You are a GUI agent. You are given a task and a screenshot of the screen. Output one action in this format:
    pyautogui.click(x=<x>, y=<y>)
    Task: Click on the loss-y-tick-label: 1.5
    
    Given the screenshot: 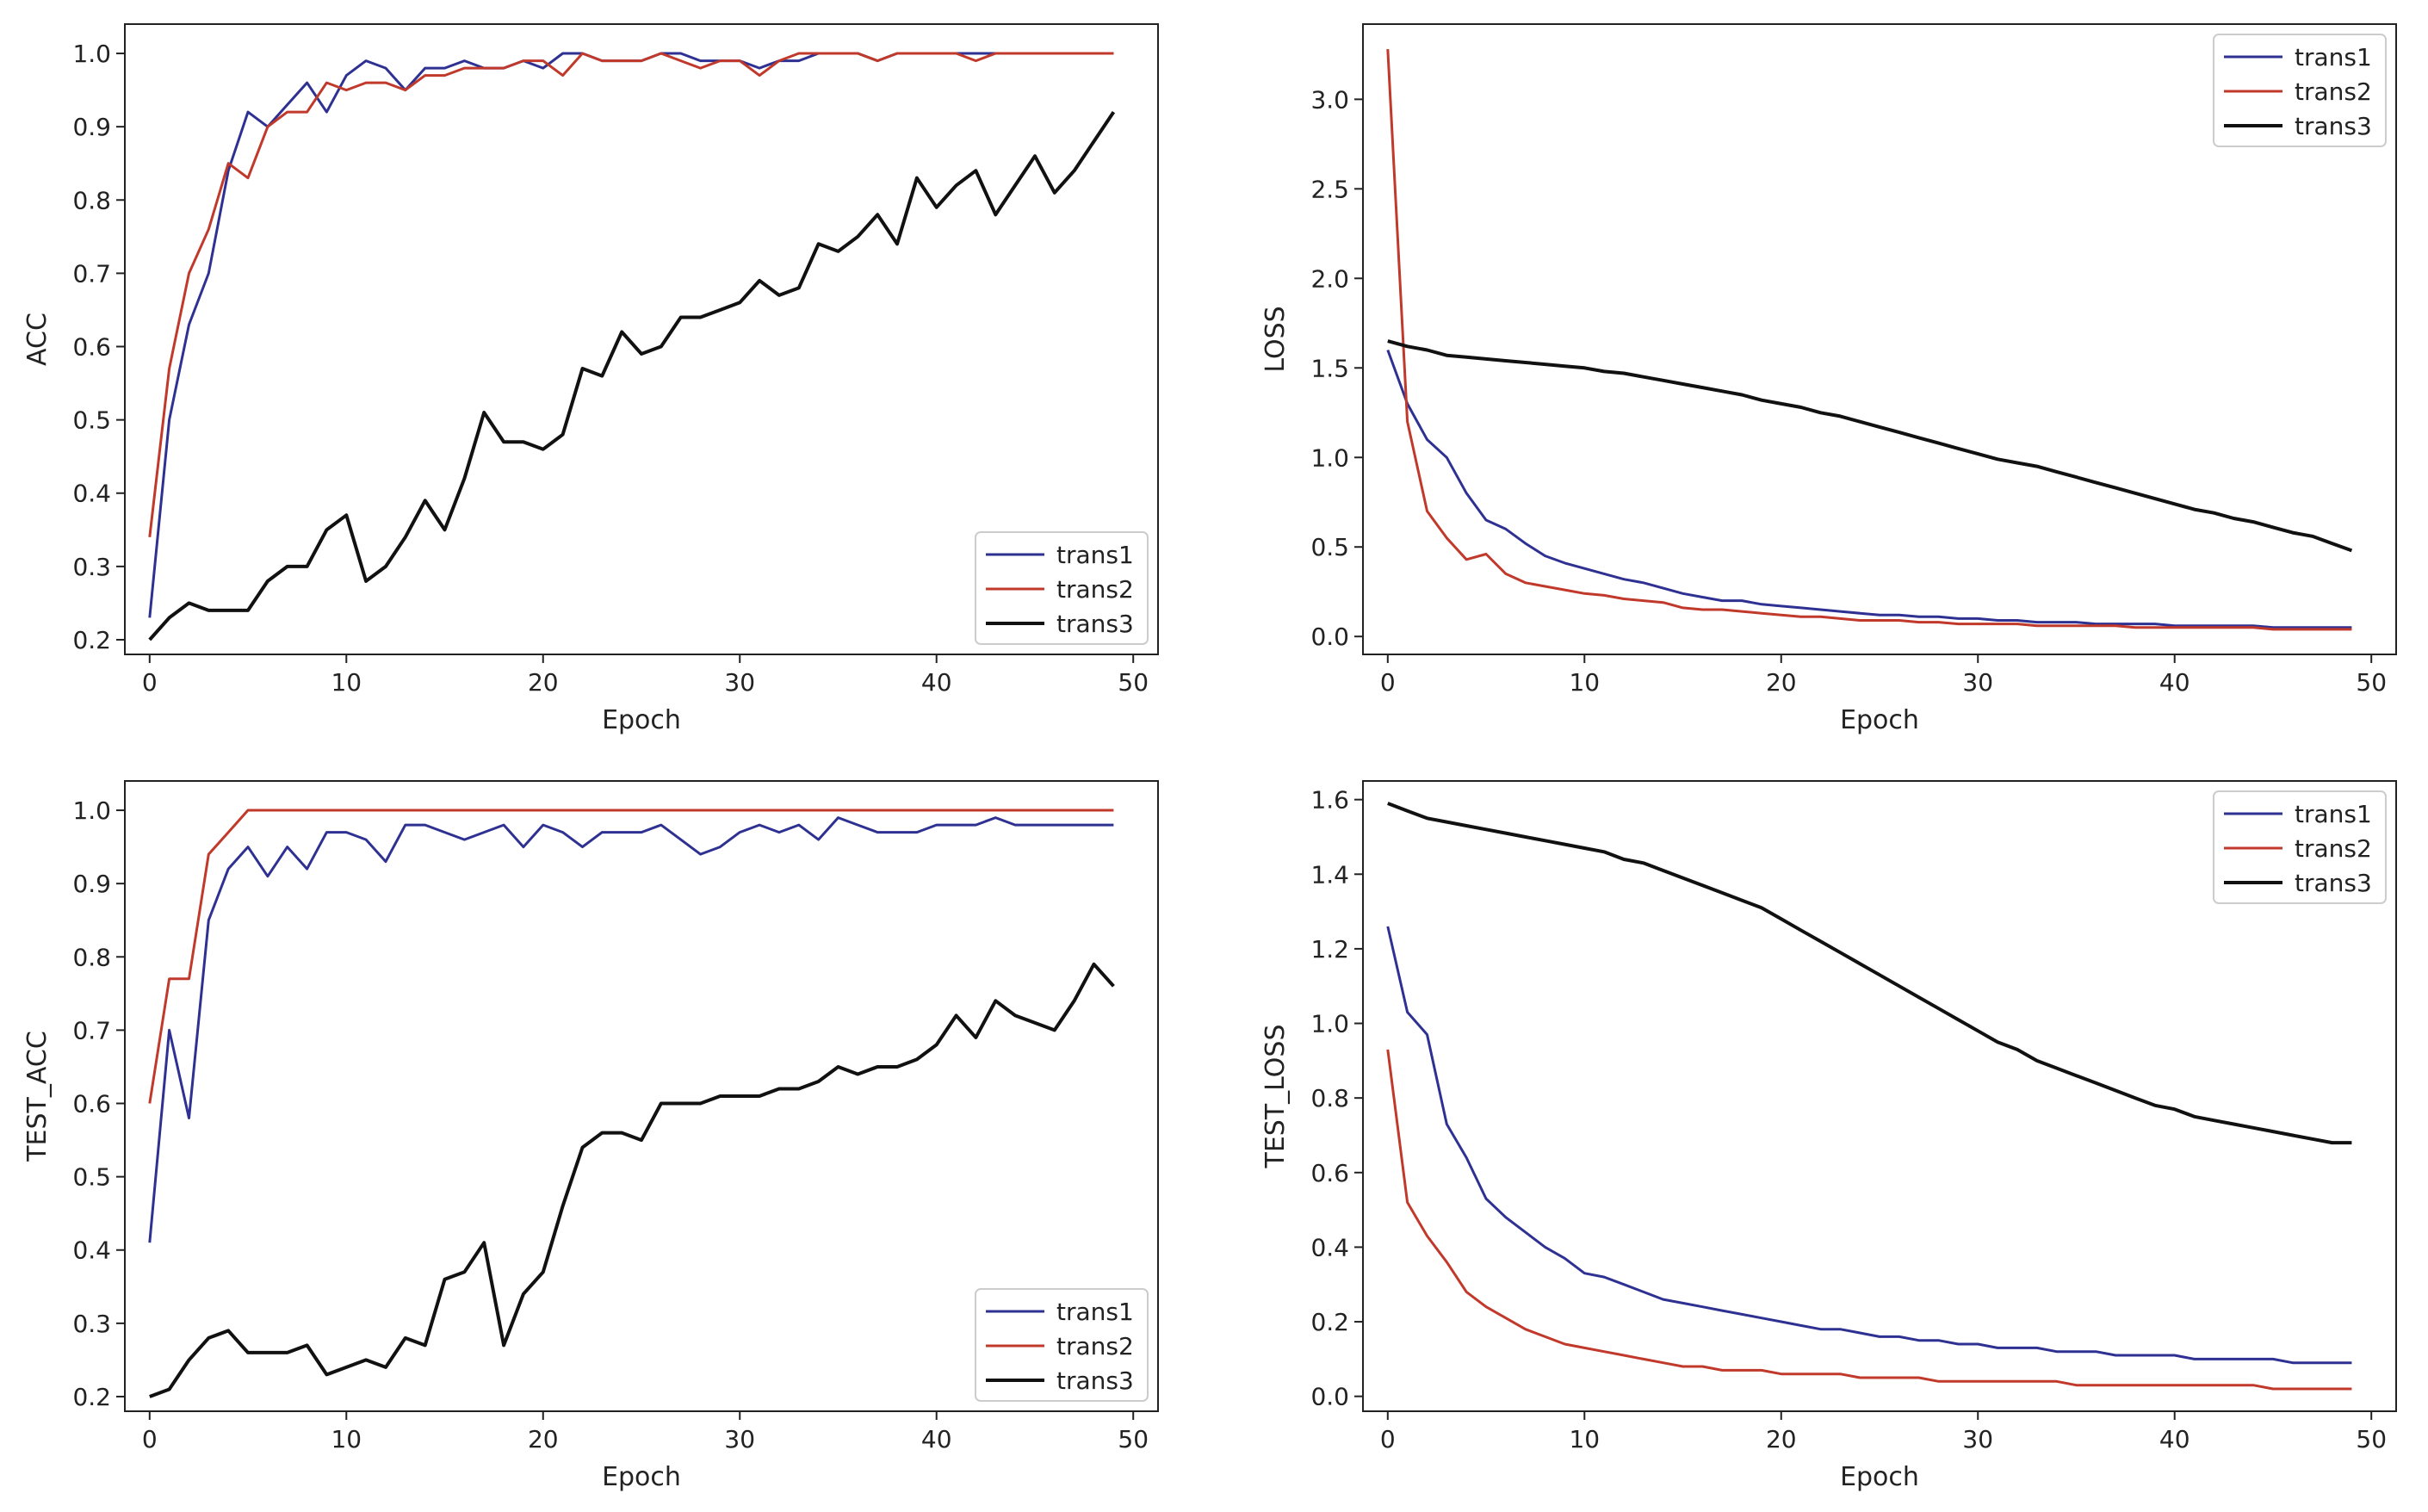 What is the action you would take?
    pyautogui.click(x=1329, y=368)
    